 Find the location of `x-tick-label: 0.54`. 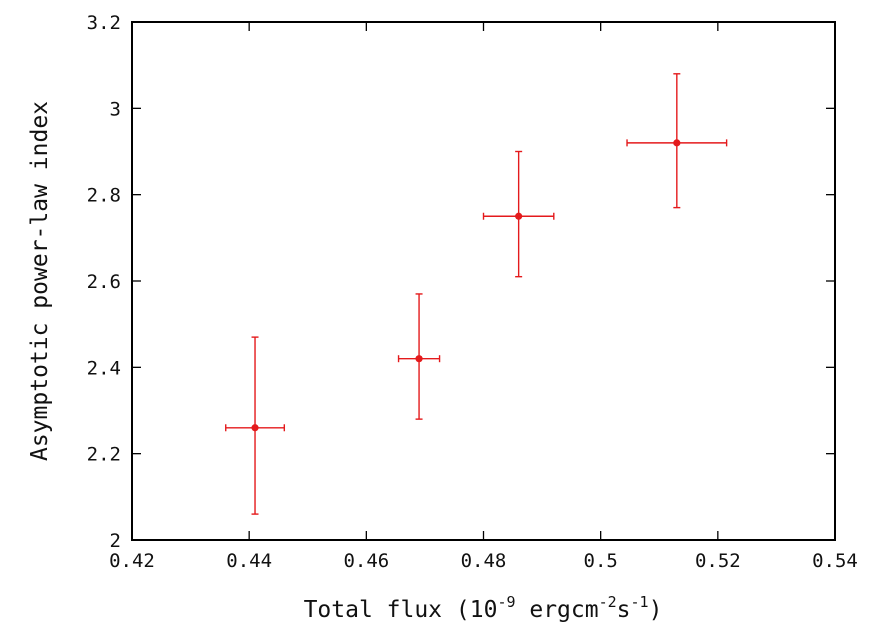

x-tick-label: 0.54 is located at coordinates (835, 561).